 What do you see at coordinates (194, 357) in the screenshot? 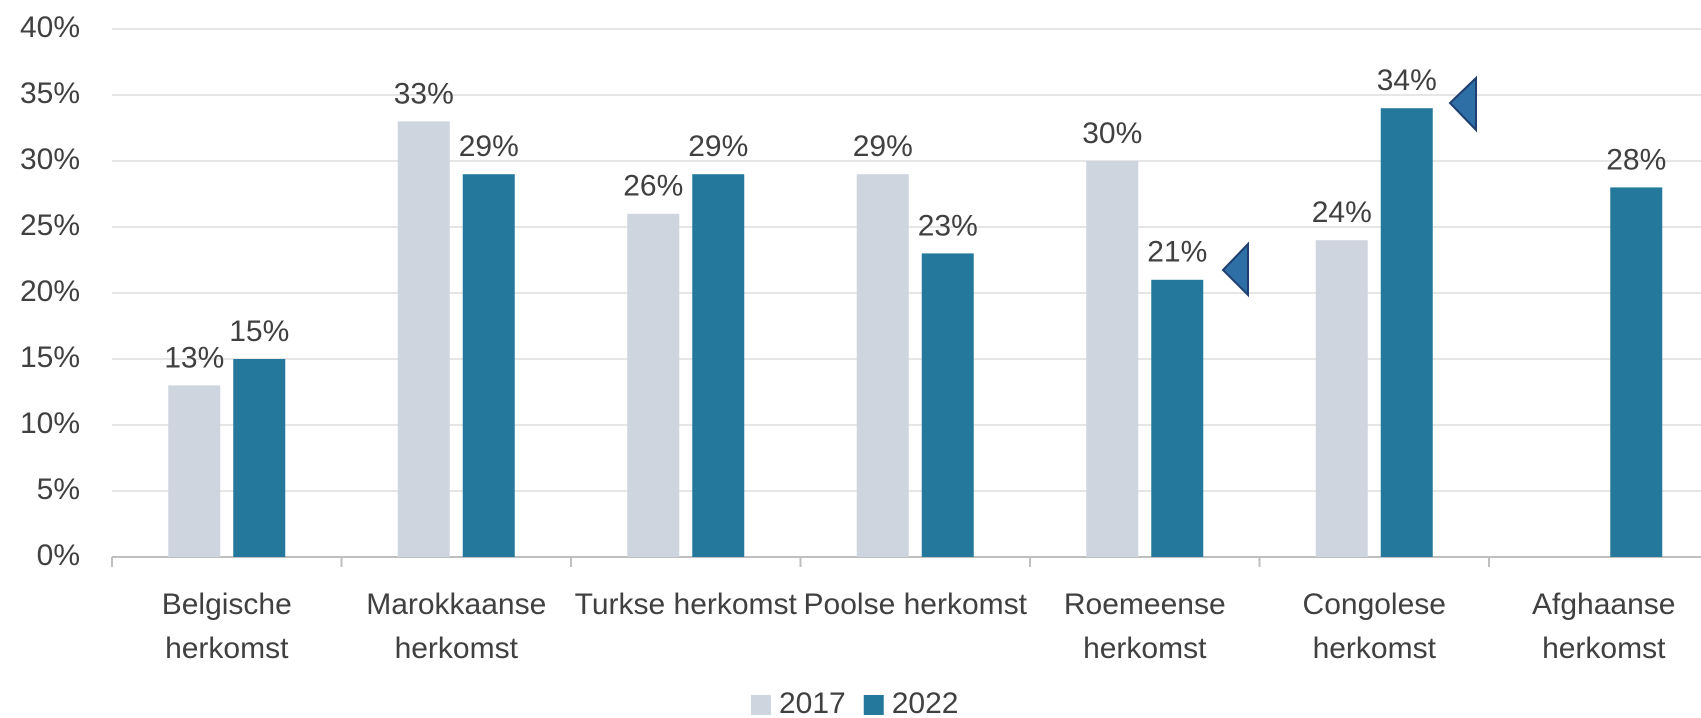
I see `data-label: 13%` at bounding box center [194, 357].